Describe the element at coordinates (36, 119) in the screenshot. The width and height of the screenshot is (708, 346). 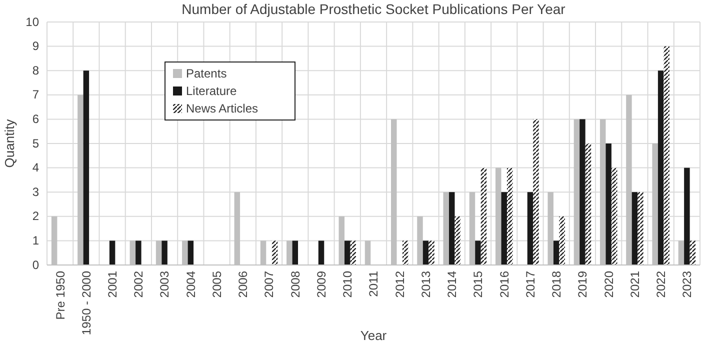
I see `y-tick-label: 6` at that location.